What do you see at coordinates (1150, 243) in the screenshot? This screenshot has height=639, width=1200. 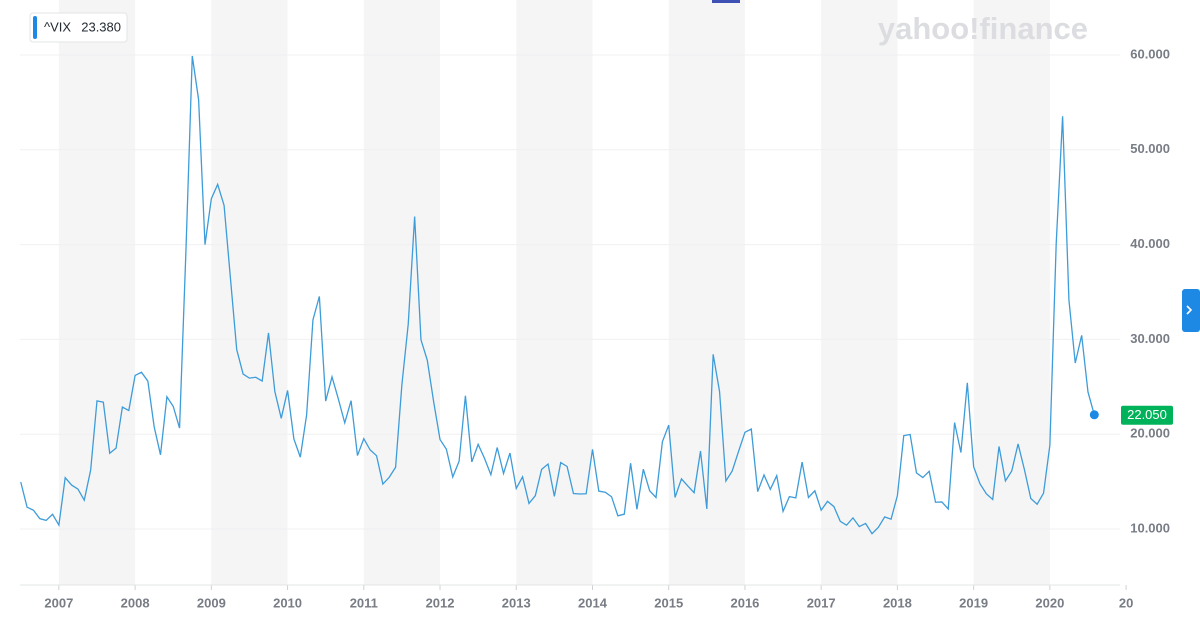 I see `y-tick-label: 40.000` at bounding box center [1150, 243].